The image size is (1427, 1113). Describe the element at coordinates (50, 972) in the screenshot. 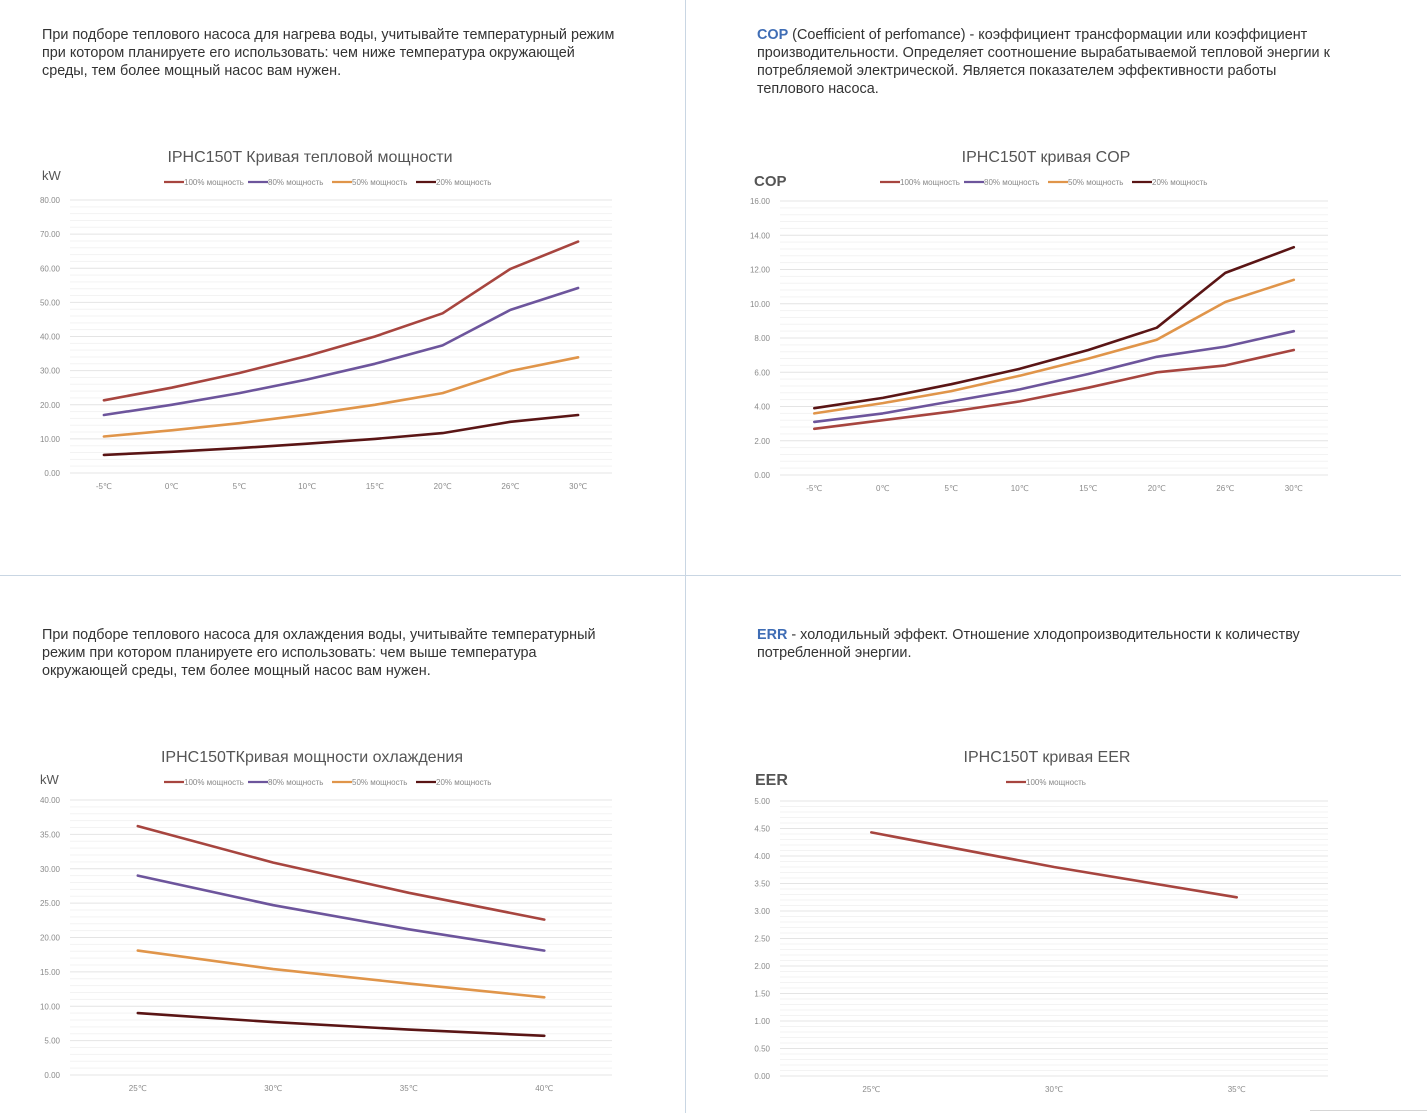

I see `y-tick-label: 15.00` at that location.